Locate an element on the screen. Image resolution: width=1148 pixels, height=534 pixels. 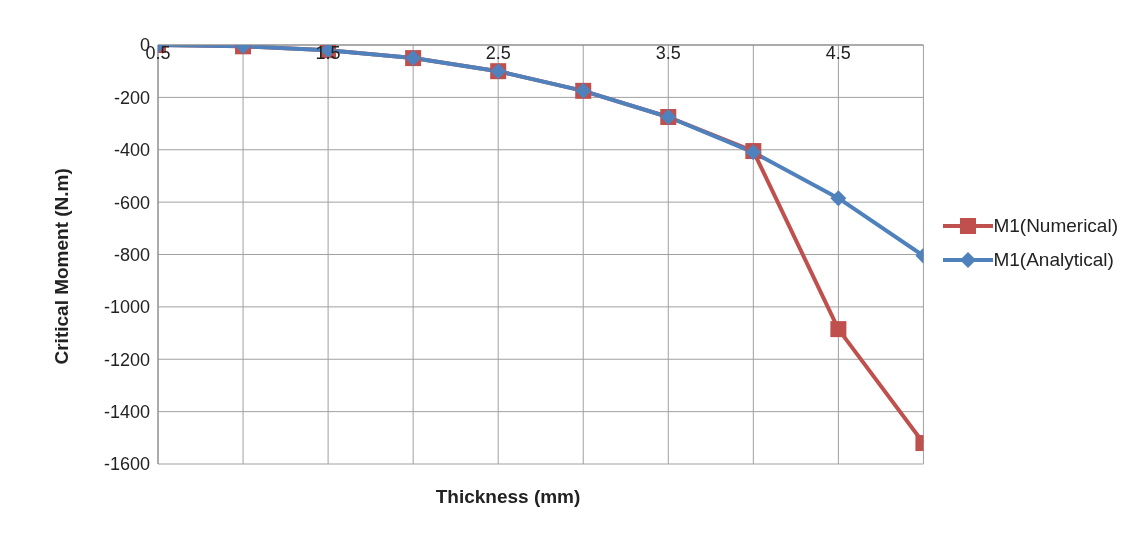
legend-label: M1(Analytical) is located at coordinates (1053, 260).